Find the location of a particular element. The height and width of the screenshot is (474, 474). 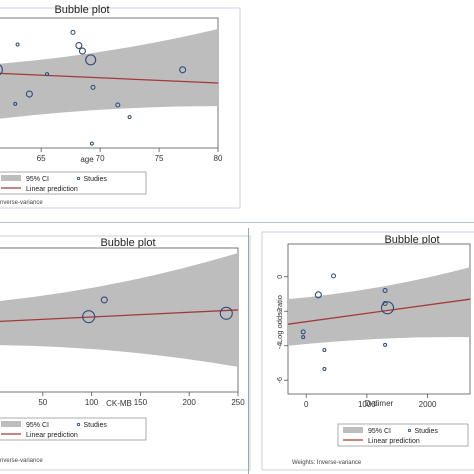

y-tick-label: -4 is located at coordinates (280, 346).